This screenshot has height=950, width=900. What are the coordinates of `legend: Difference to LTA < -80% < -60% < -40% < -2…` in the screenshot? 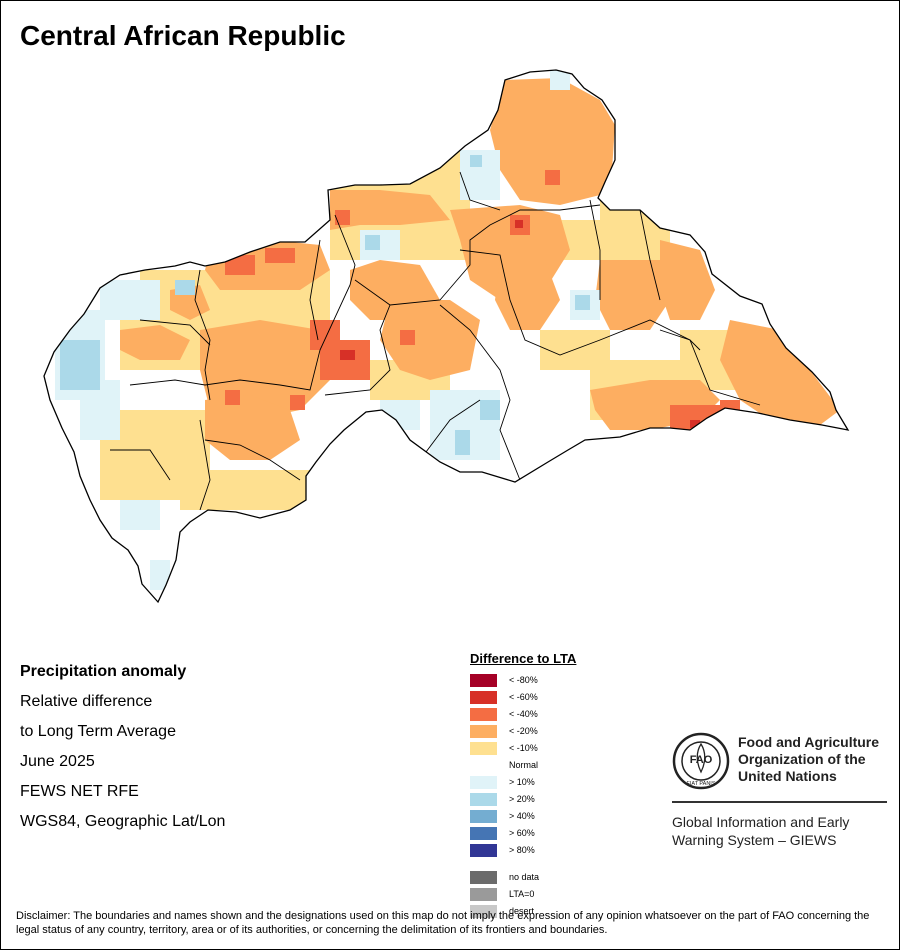 It's located at (523, 785).